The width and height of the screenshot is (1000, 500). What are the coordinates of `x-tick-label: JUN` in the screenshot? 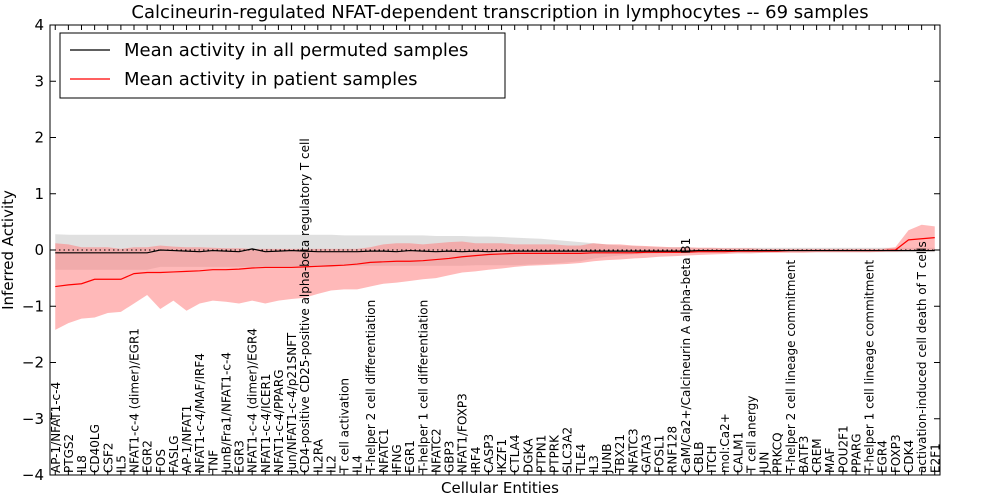 It's located at (765, 463).